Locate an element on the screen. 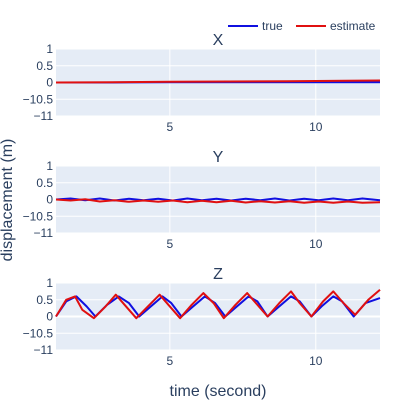  legend-label-true: true is located at coordinates (272, 26).